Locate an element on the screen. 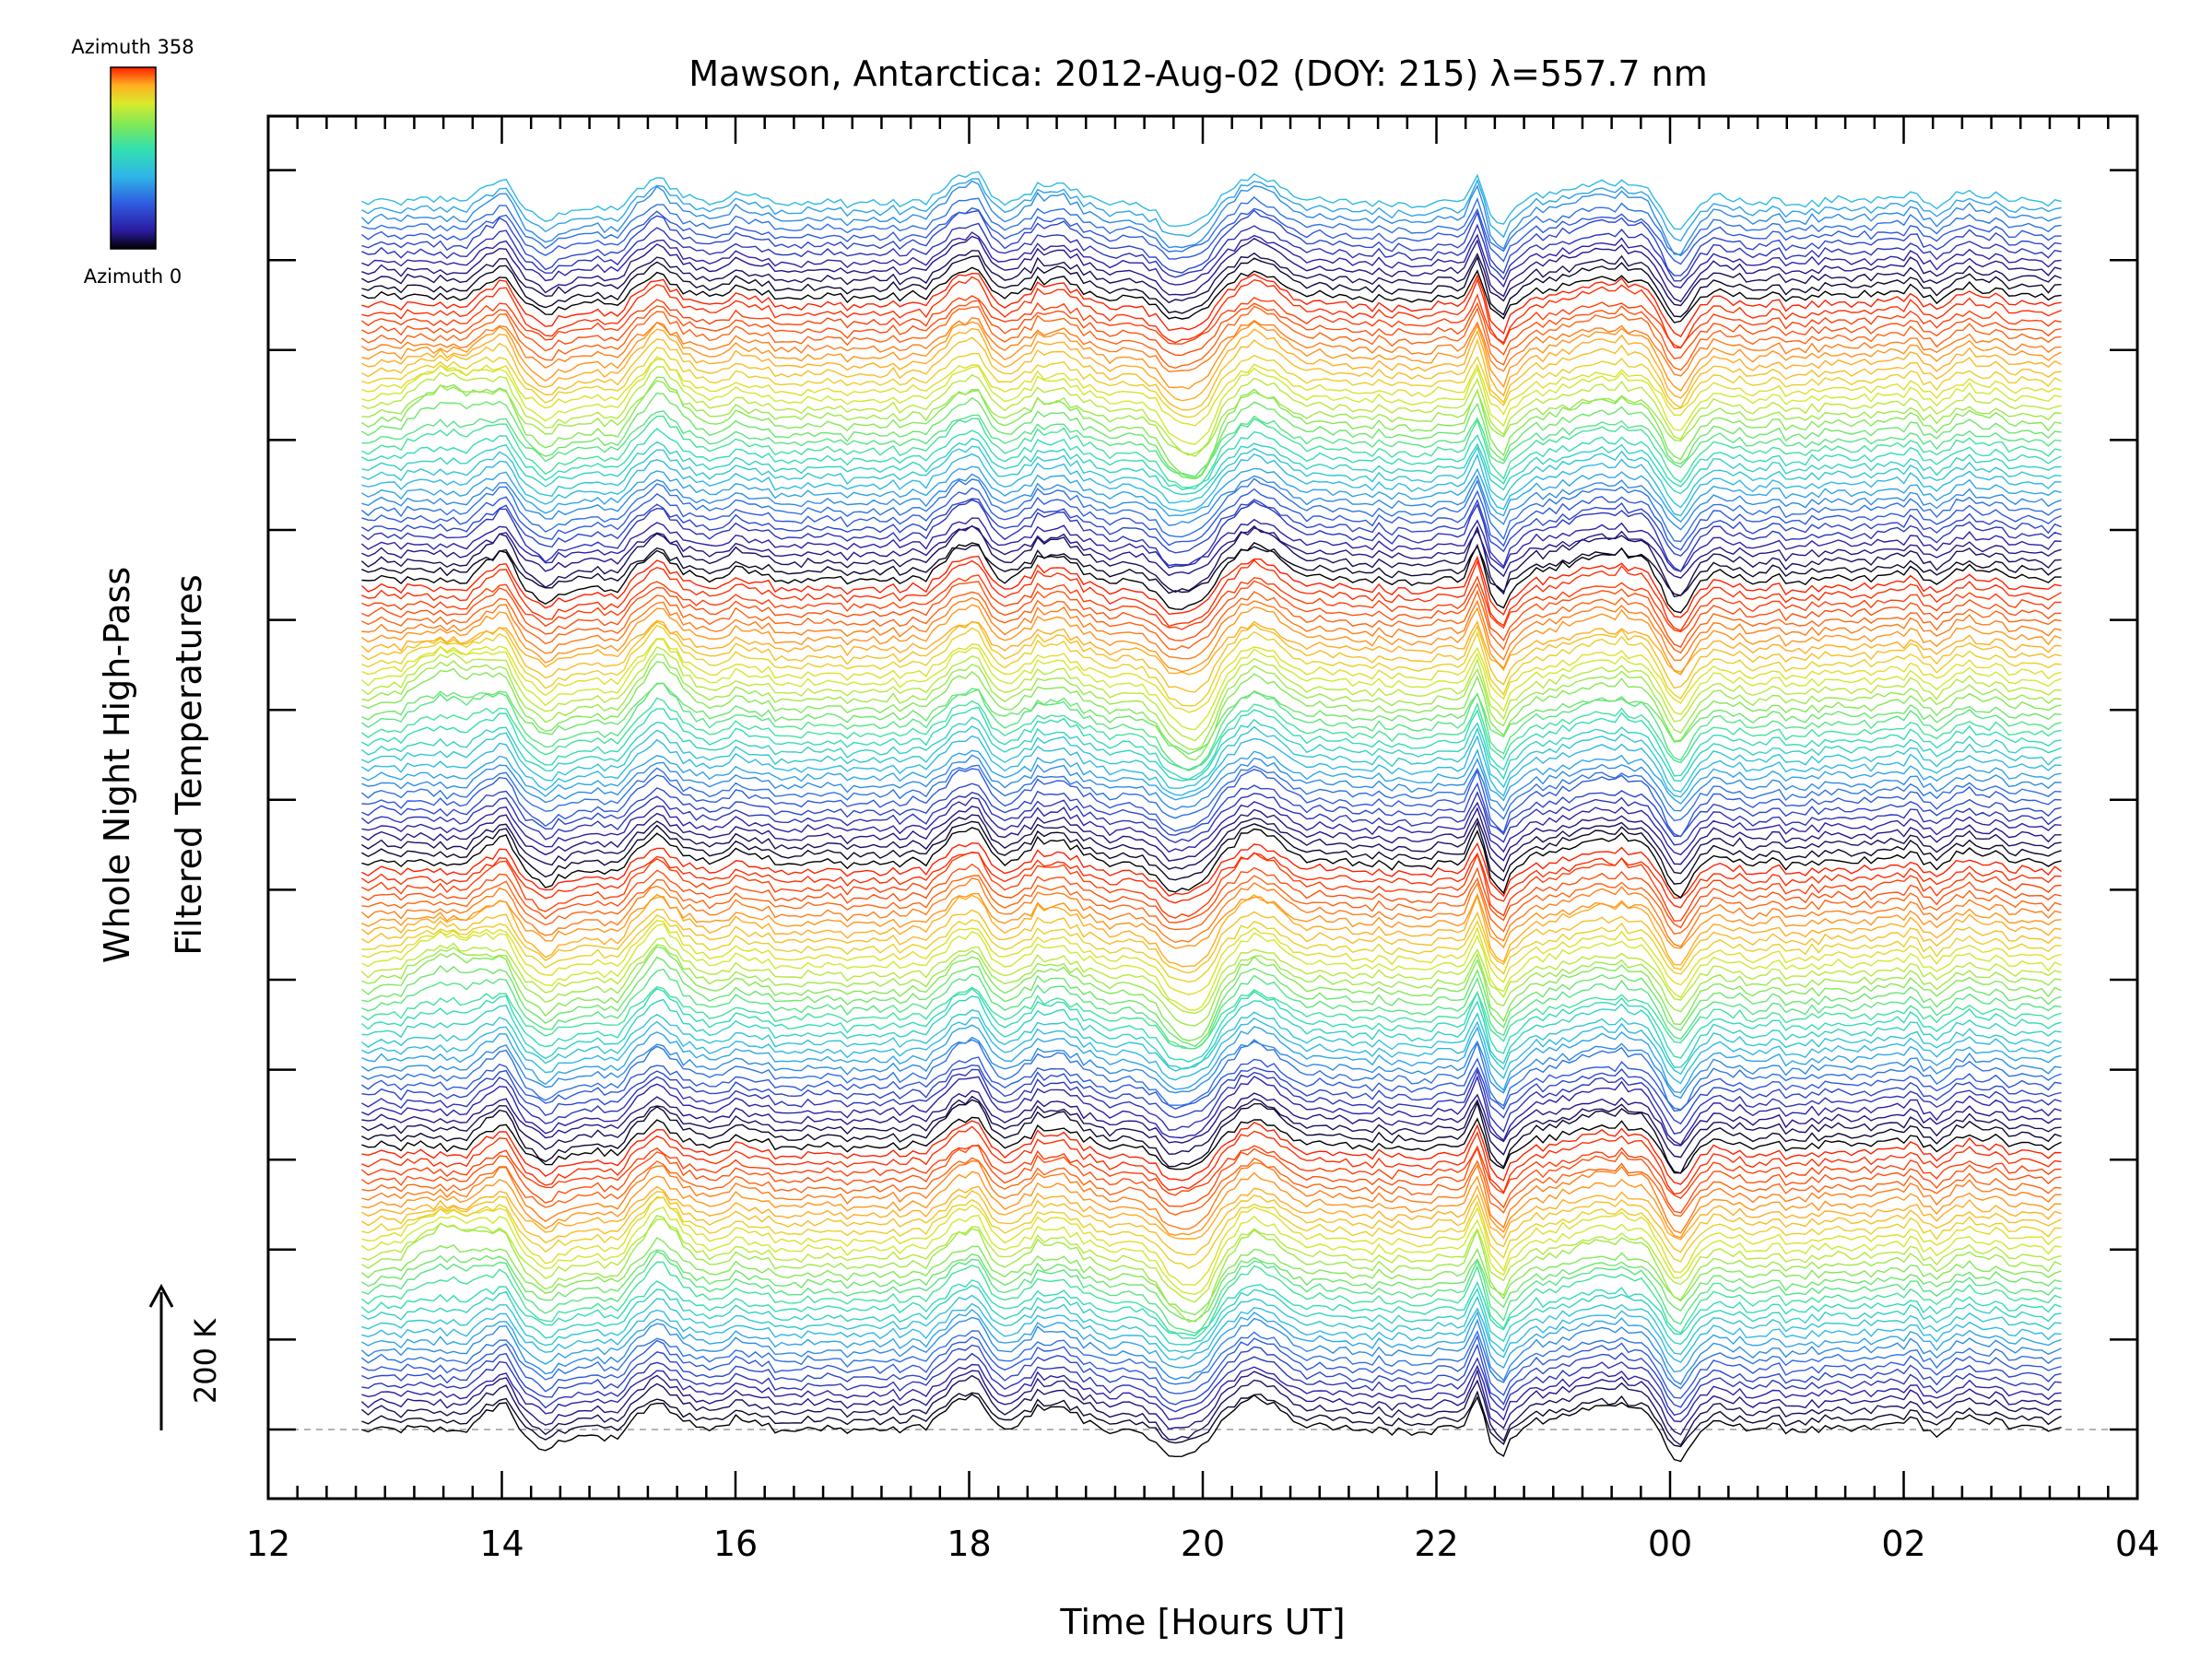  x-tick-label: 20 is located at coordinates (1203, 1544).